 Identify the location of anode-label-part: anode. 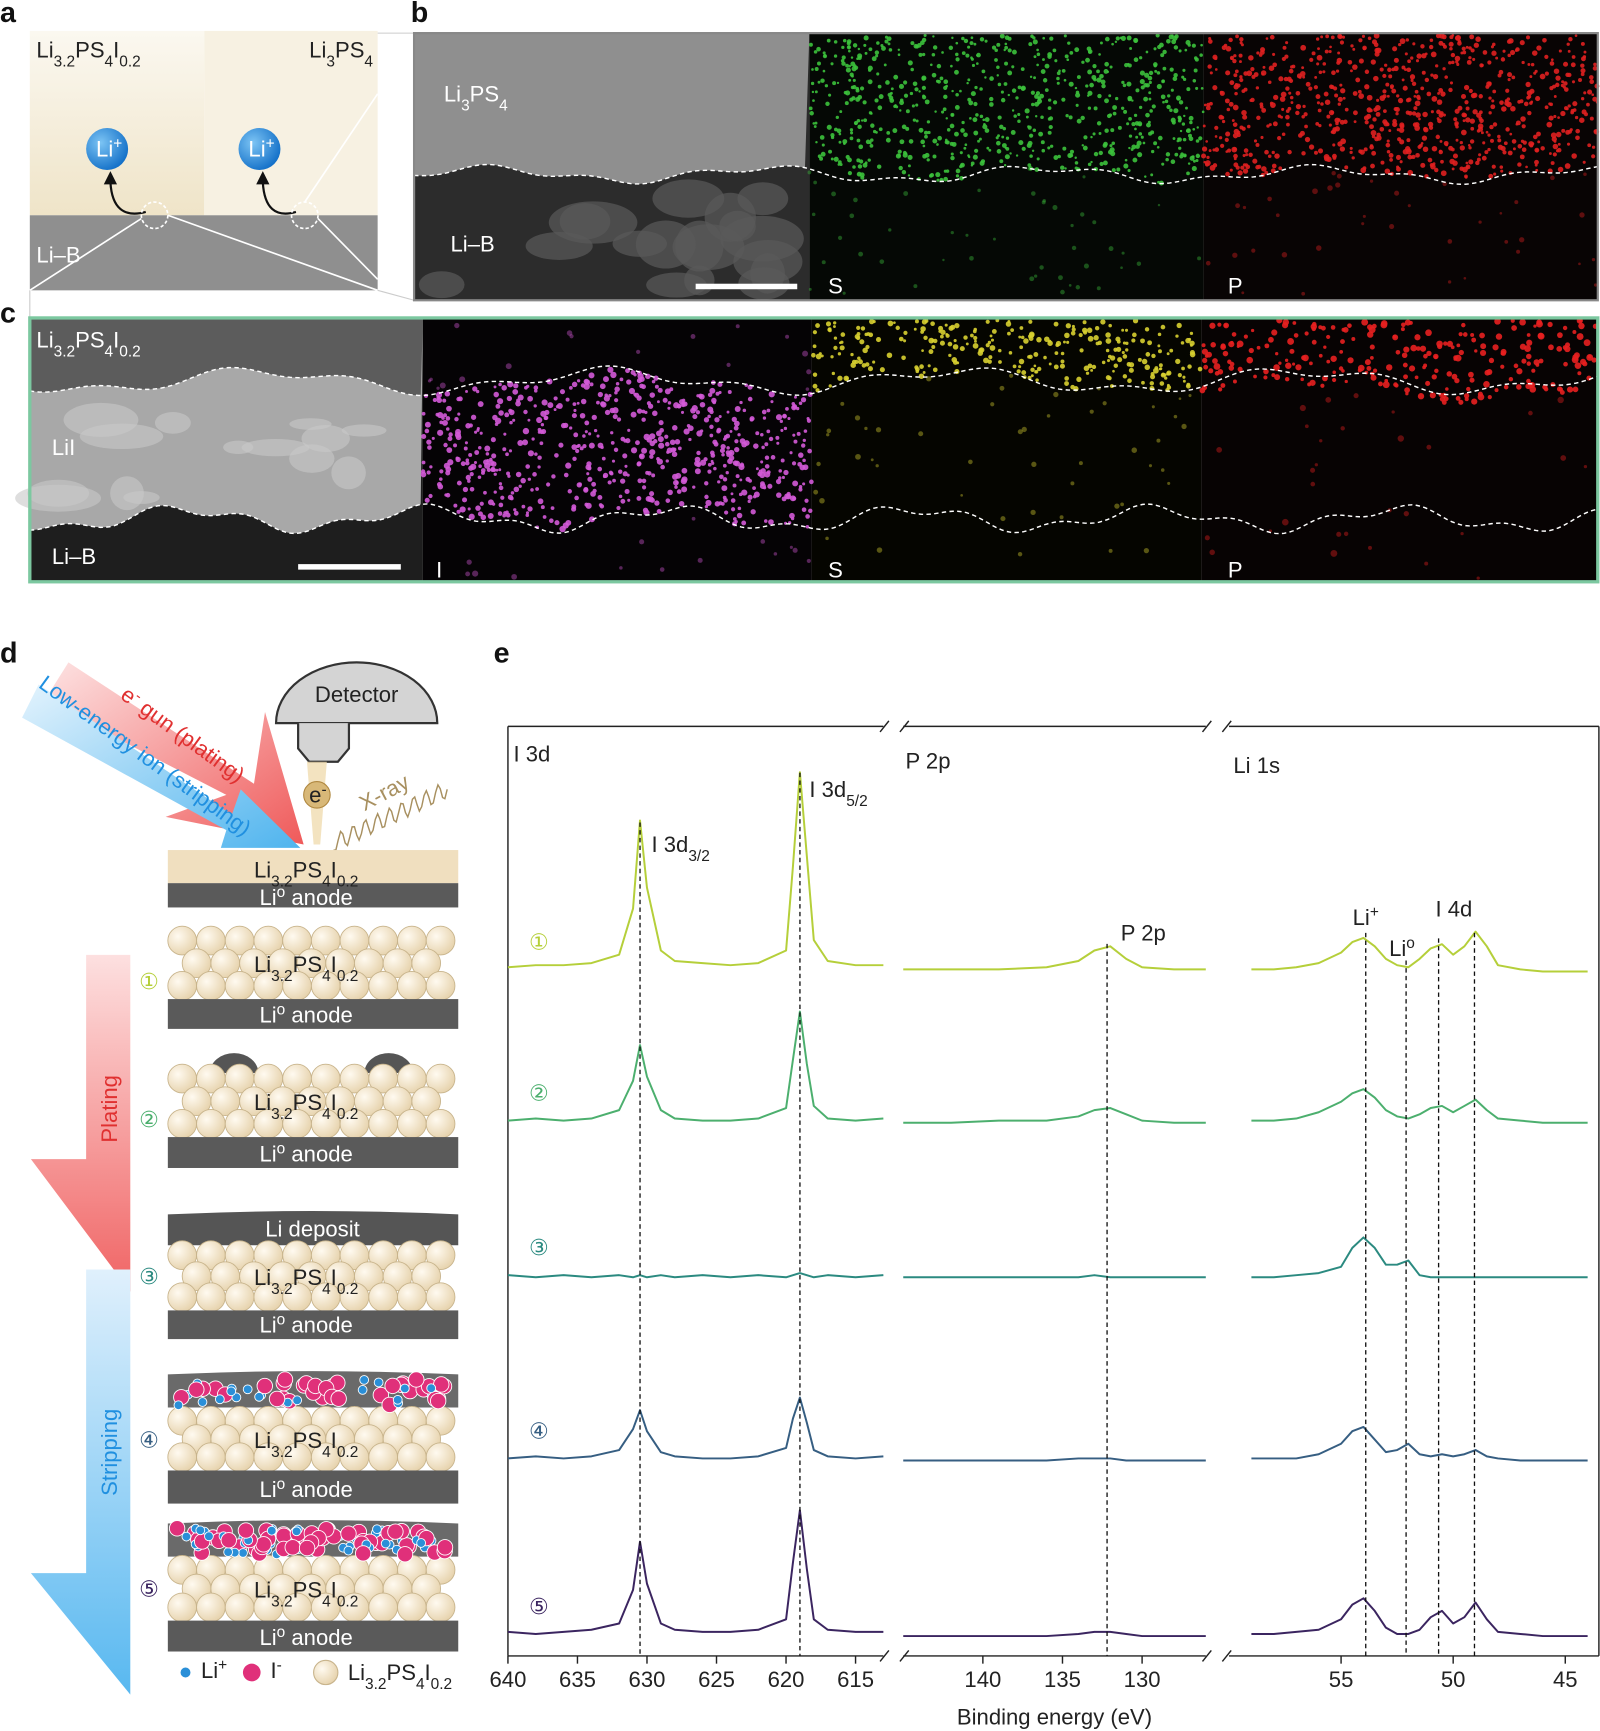
(319, 1637).